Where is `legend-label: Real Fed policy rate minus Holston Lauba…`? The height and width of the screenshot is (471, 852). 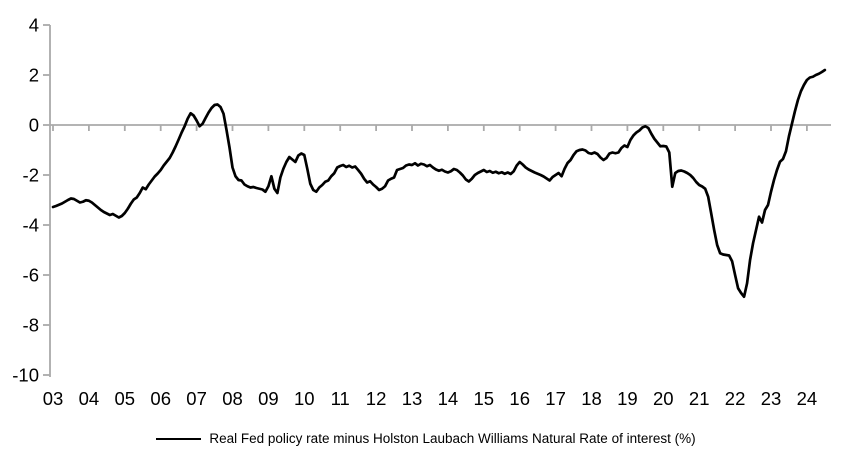
legend-label: Real Fed policy rate minus Holston Lauba… is located at coordinates (452, 438).